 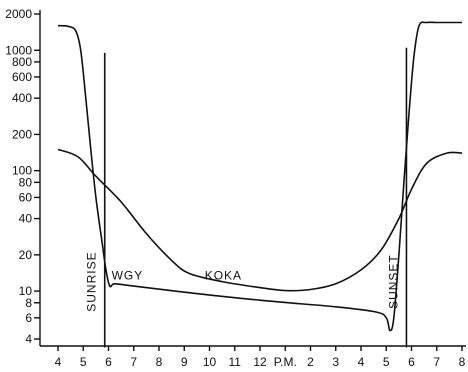 What do you see at coordinates (26, 291) in the screenshot?
I see `y-tick-label: 10` at bounding box center [26, 291].